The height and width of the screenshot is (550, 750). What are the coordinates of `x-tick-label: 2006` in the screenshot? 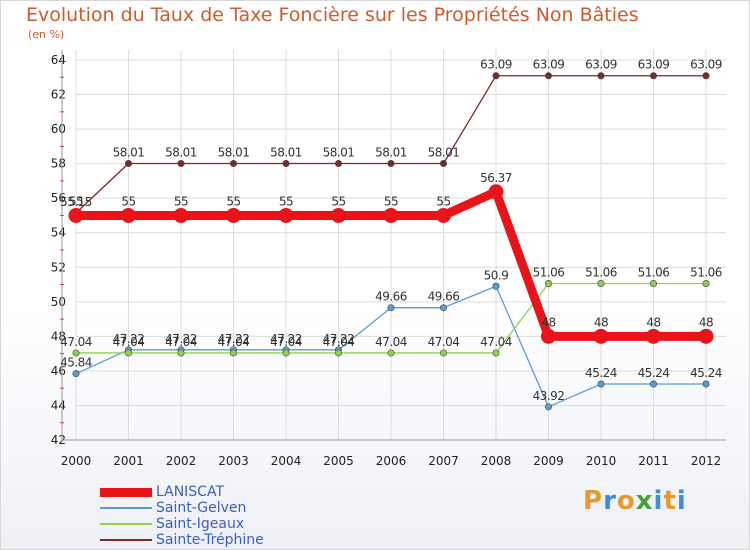 It's located at (391, 461).